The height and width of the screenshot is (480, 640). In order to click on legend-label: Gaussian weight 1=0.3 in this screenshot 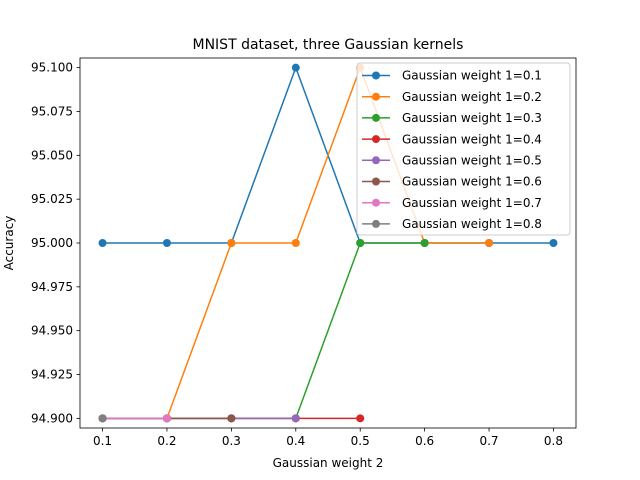, I will do `click(472, 118)`.